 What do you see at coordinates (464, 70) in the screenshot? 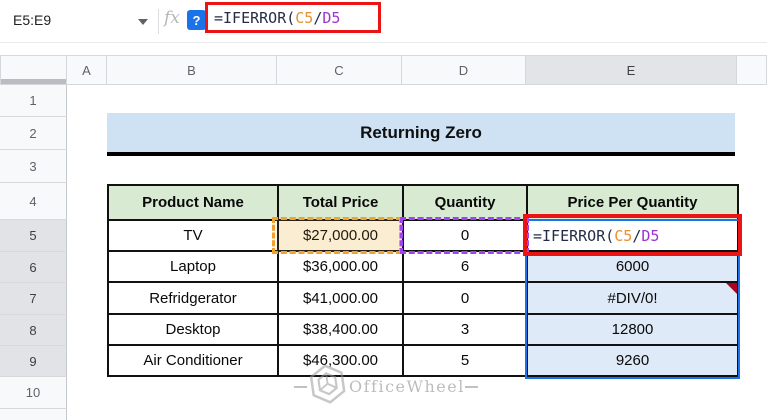
I see `column-header-d: D` at bounding box center [464, 70].